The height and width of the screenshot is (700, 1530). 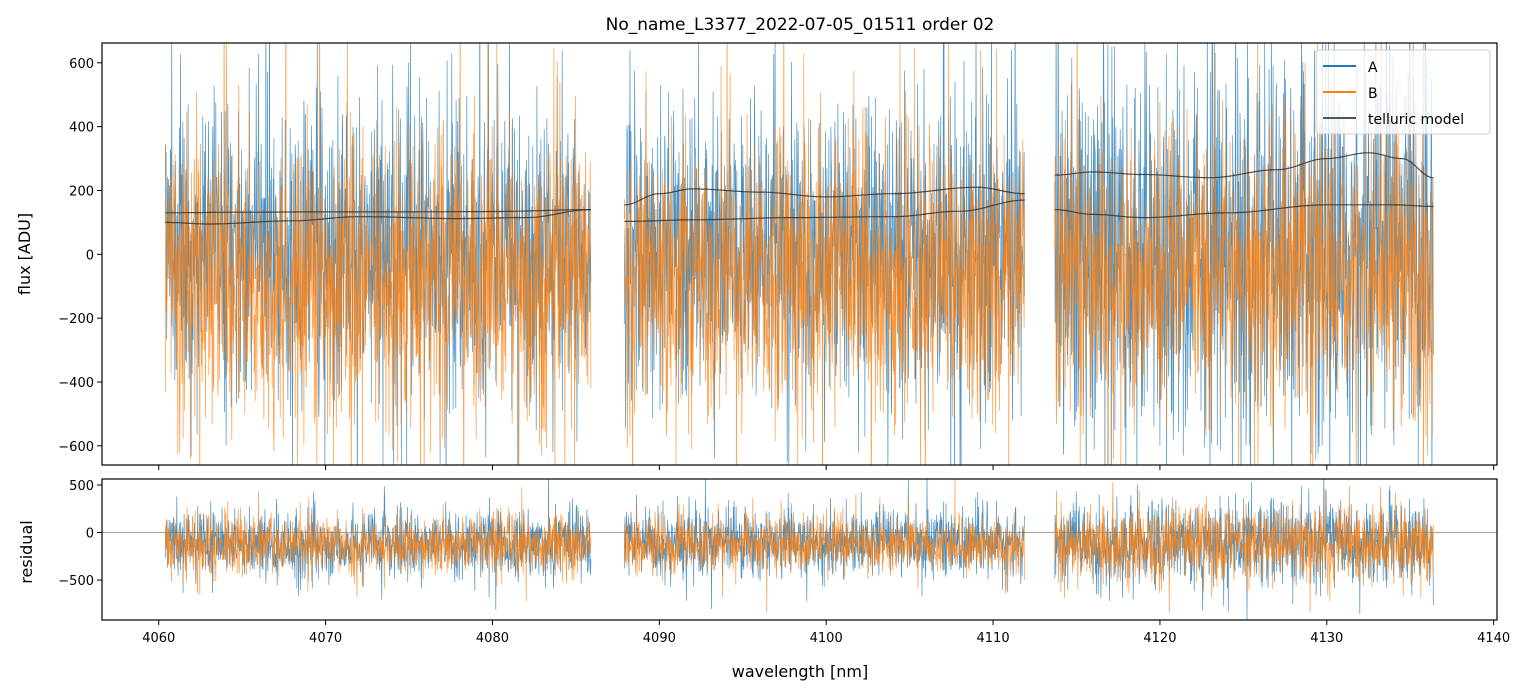 What do you see at coordinates (76, 447) in the screenshot?
I see `y-tick-label: −600` at bounding box center [76, 447].